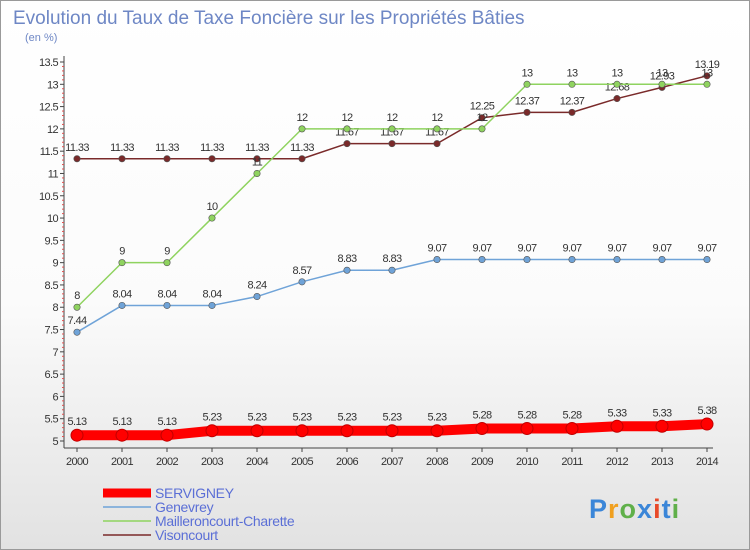 This screenshot has height=550, width=750. Describe the element at coordinates (707, 65) in the screenshot. I see `data-label: 13.19` at that location.